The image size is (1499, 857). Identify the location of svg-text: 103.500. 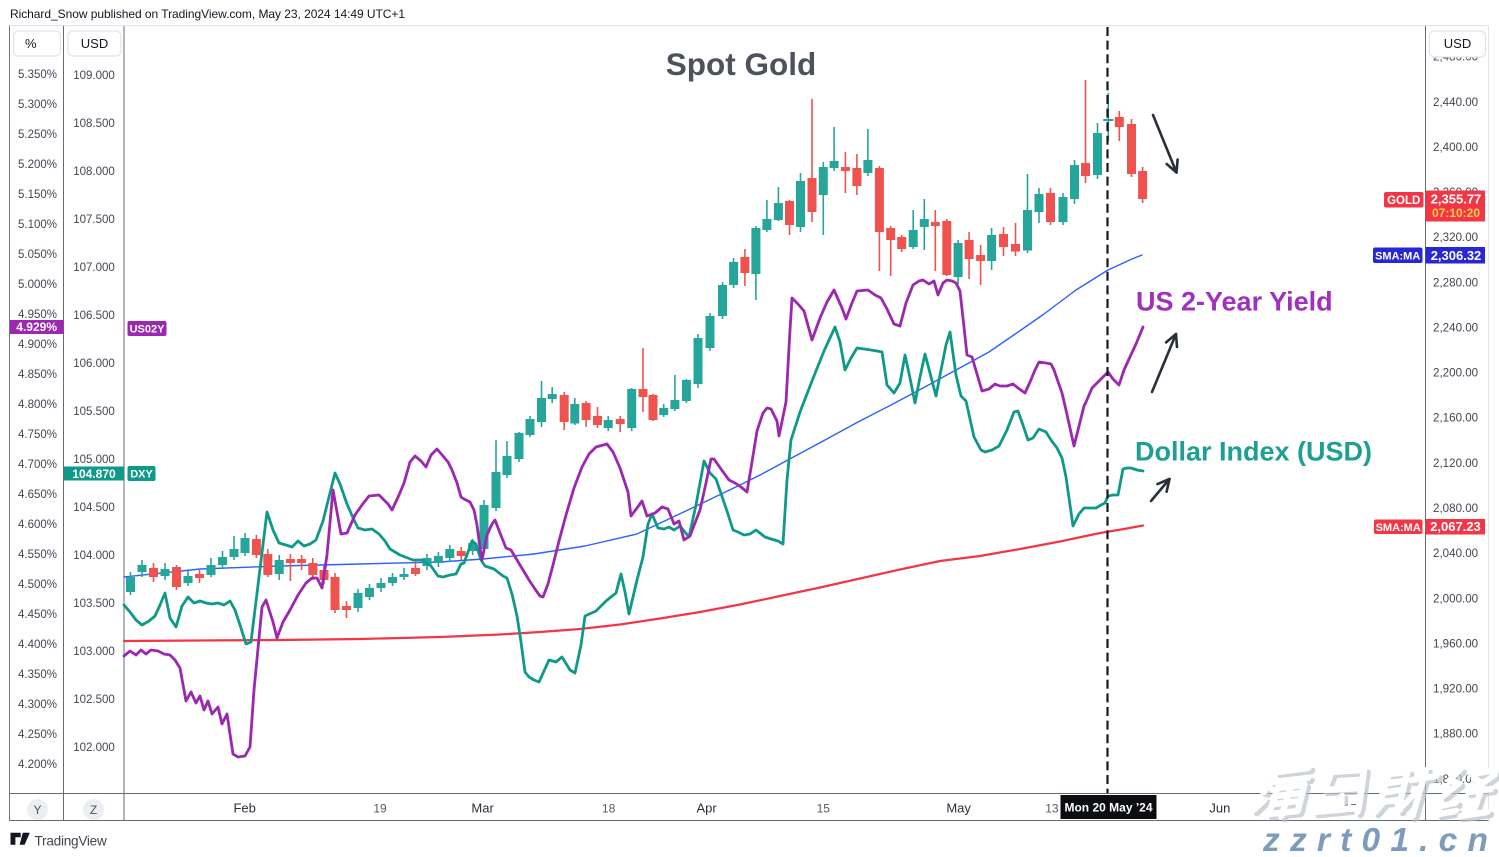
(94, 604).